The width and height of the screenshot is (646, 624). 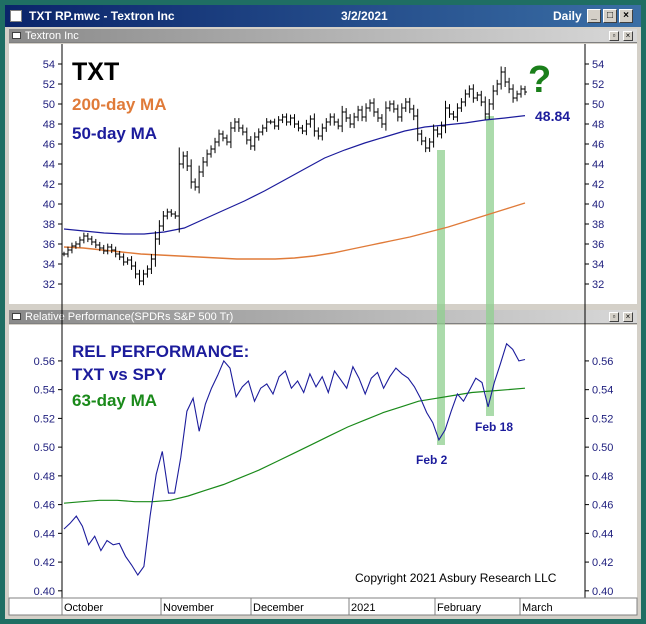 What do you see at coordinates (539, 80) in the screenshot?
I see `question-mark: ?` at bounding box center [539, 80].